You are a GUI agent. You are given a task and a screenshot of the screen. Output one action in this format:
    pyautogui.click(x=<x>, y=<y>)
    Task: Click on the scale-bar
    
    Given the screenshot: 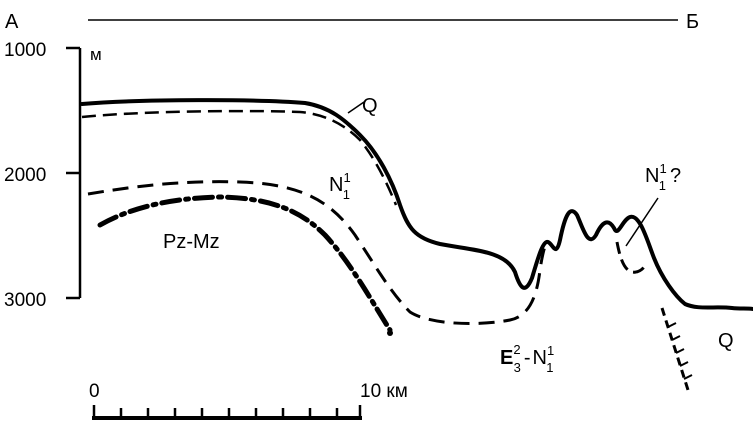 What is the action you would take?
    pyautogui.click(x=227, y=412)
    